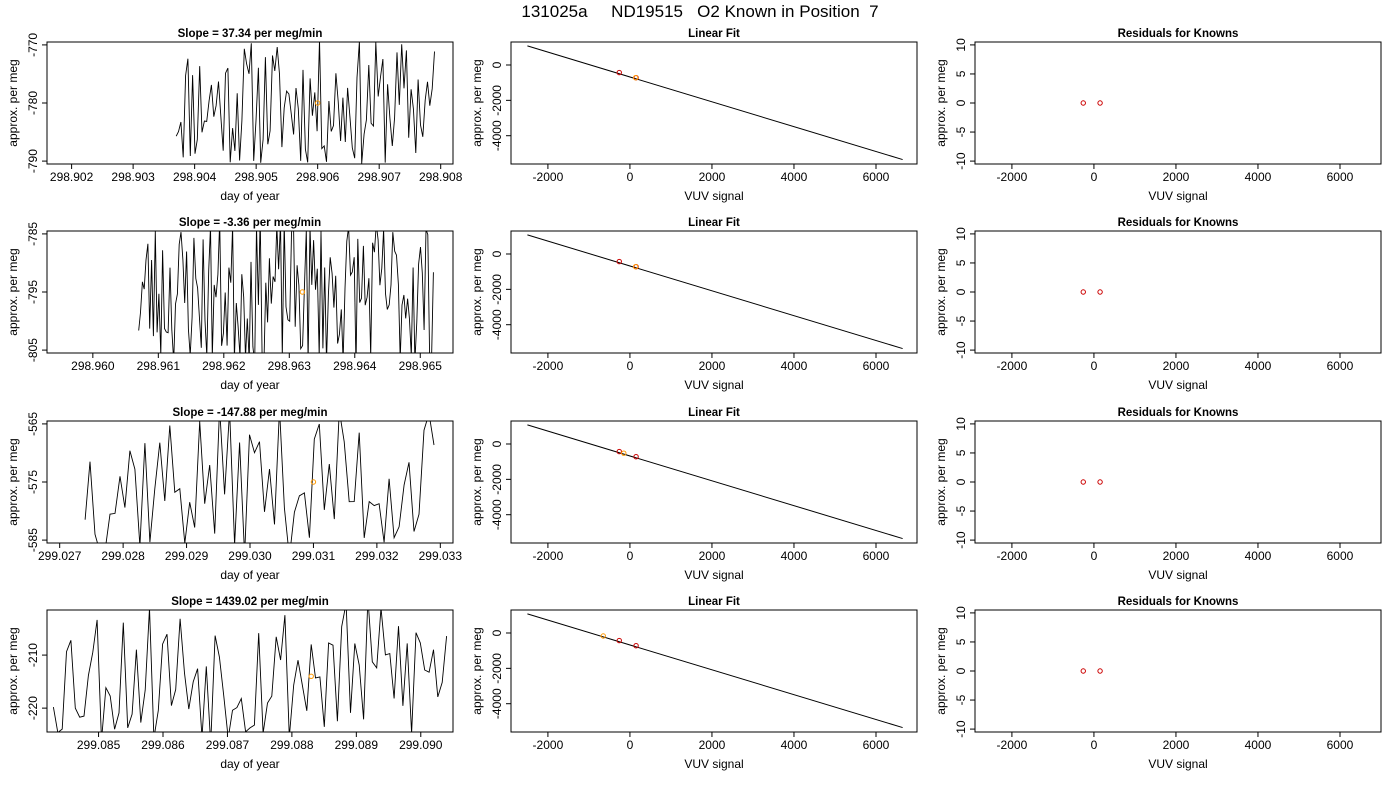  What do you see at coordinates (99, 745) in the screenshot?
I see `x-tick-label: 299.085` at bounding box center [99, 745].